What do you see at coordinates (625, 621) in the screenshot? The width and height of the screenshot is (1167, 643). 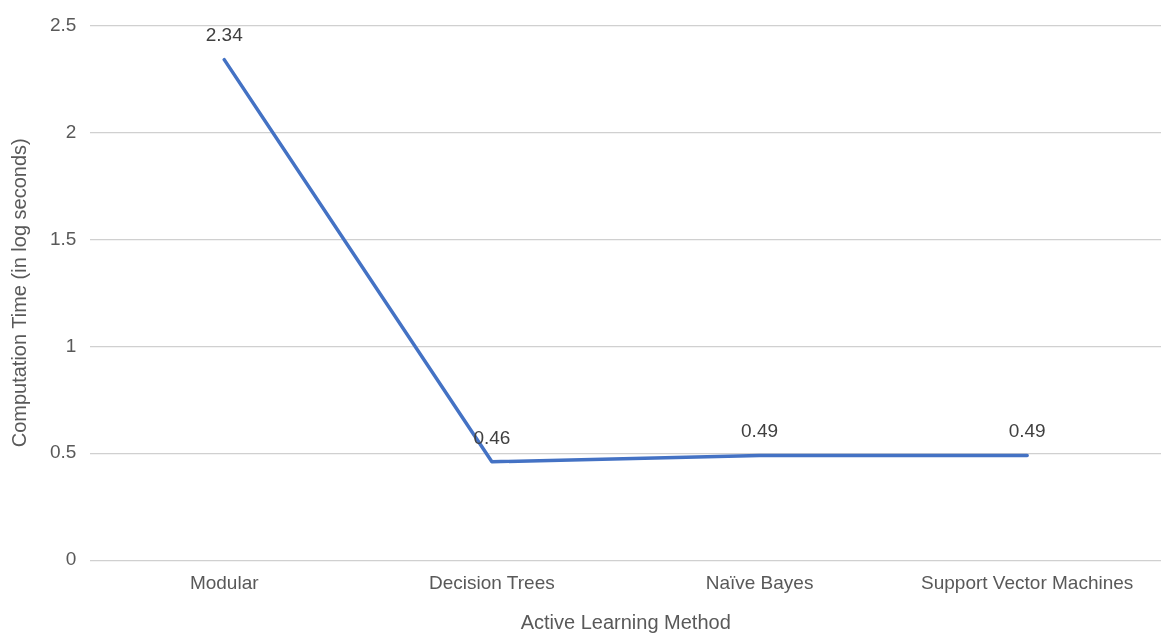 I see `x-axis-title: Active Learning Method` at bounding box center [625, 621].